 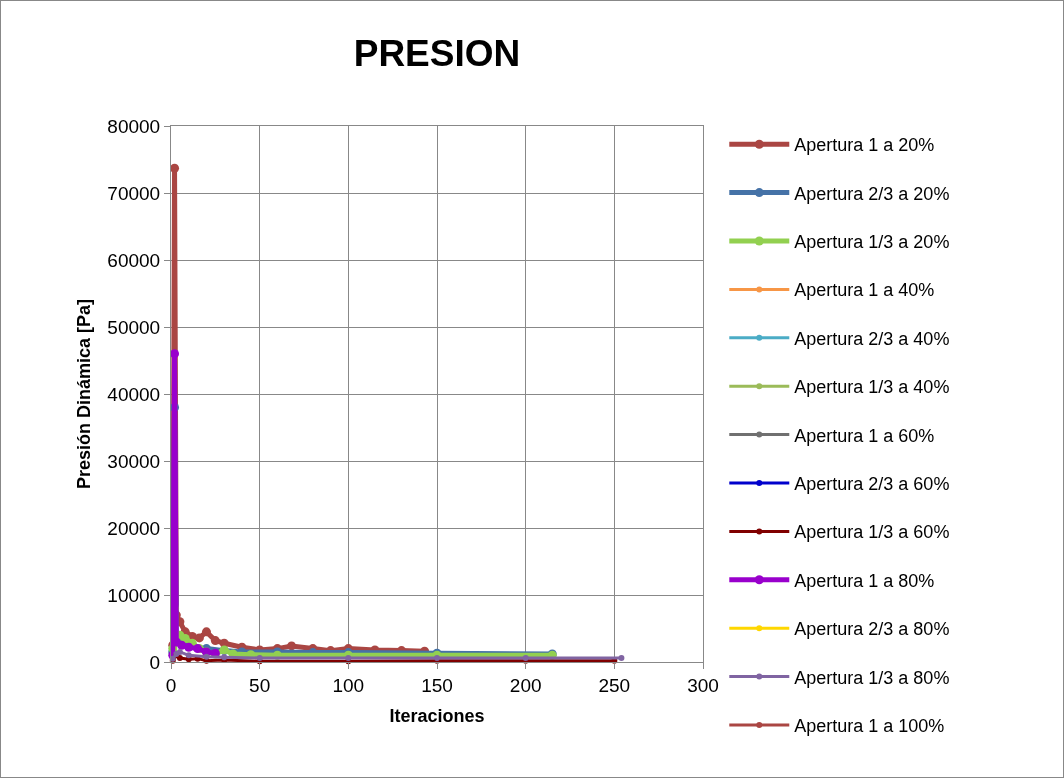 I want to click on x-tick-label: 200, so click(x=525, y=685).